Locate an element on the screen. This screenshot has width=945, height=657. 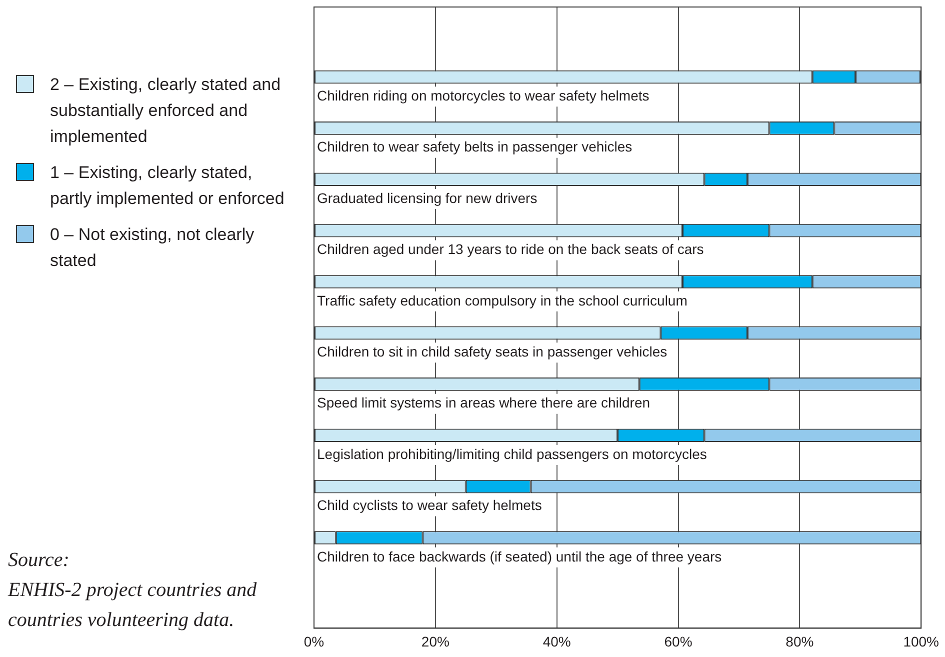
y-tick-label: Children to face backwards (if seated) until the age of three years is located at coordinates (519, 556).